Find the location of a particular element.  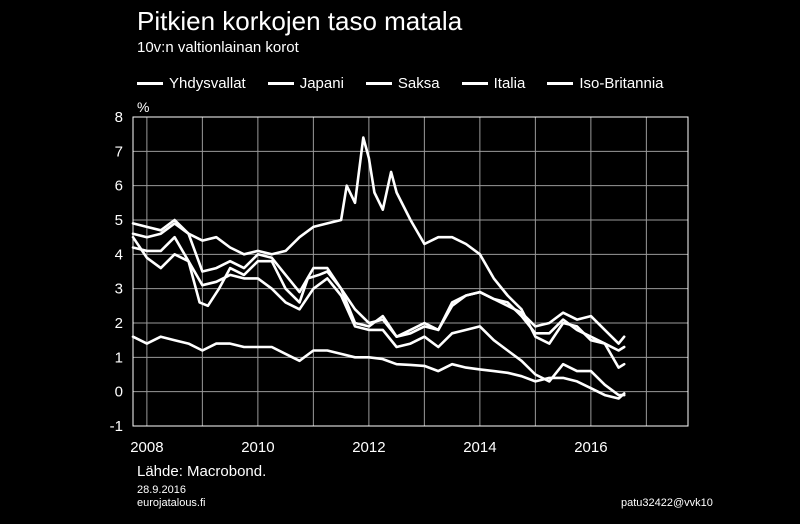

x-tick-label: 2016 is located at coordinates (590, 447).